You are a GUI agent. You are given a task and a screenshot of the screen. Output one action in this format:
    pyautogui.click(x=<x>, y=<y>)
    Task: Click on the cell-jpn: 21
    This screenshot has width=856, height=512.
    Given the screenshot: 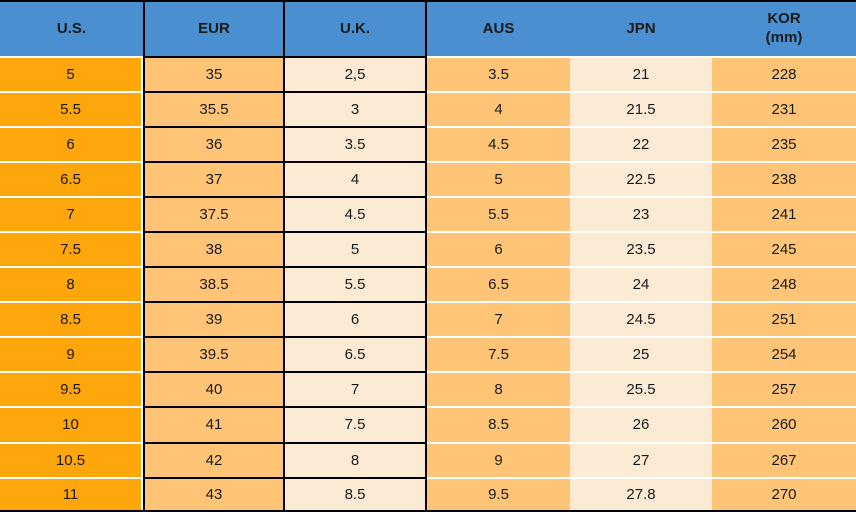 What is the action you would take?
    pyautogui.click(x=641, y=76)
    